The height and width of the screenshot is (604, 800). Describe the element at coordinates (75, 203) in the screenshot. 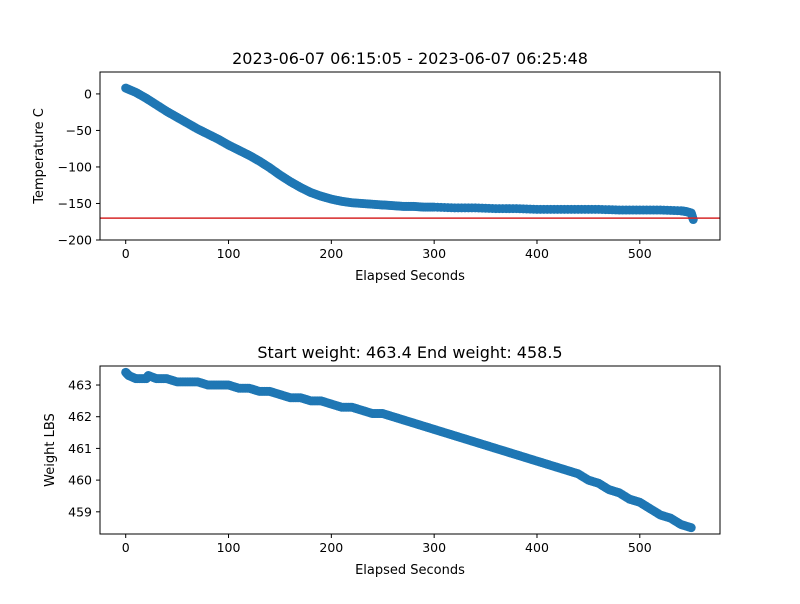

I see `y-tick-label: −150` at that location.